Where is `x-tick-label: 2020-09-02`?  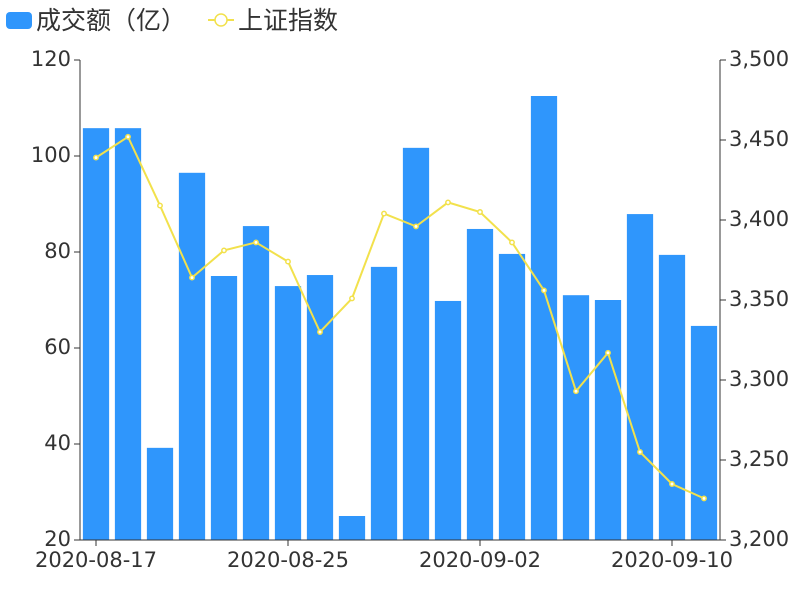 x-tick-label: 2020-09-02 is located at coordinates (480, 560).